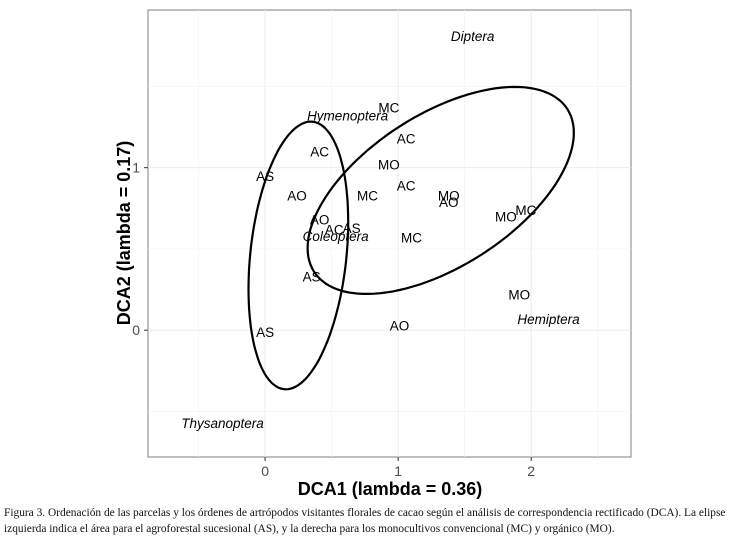 The height and width of the screenshot is (540, 749). What do you see at coordinates (265, 471) in the screenshot?
I see `x-tick-label: 0` at bounding box center [265, 471].